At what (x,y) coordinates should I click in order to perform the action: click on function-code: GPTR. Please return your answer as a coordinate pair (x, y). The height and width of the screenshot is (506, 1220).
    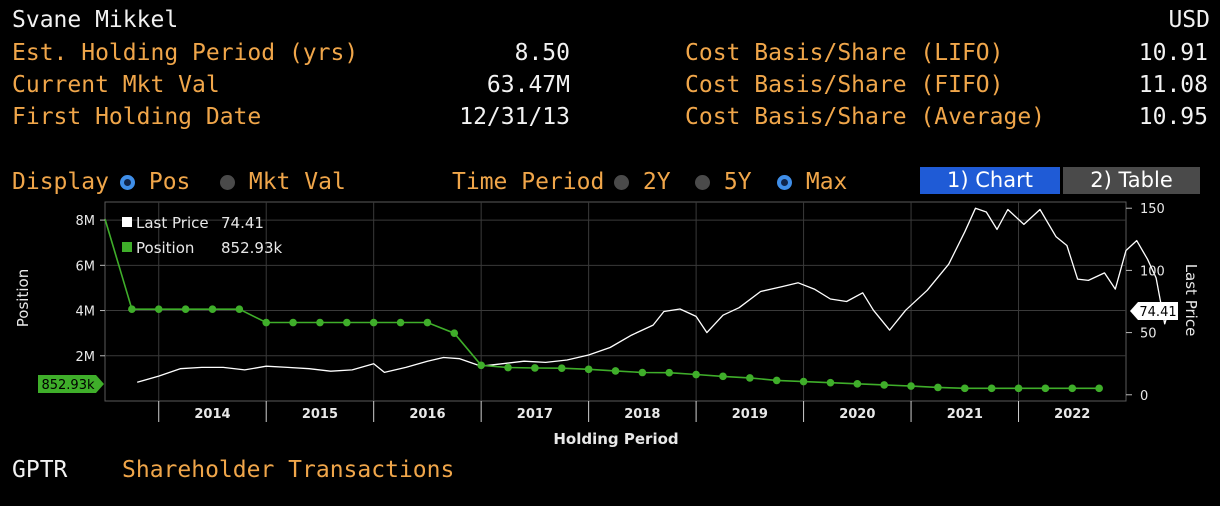
    Looking at the image, I should click on (40, 470).